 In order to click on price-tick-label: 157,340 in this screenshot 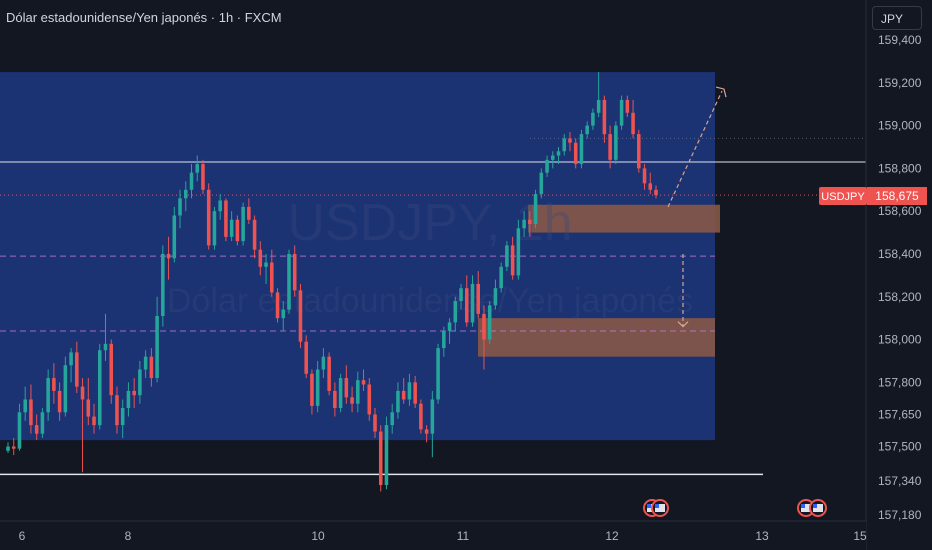, I will do `click(900, 481)`.